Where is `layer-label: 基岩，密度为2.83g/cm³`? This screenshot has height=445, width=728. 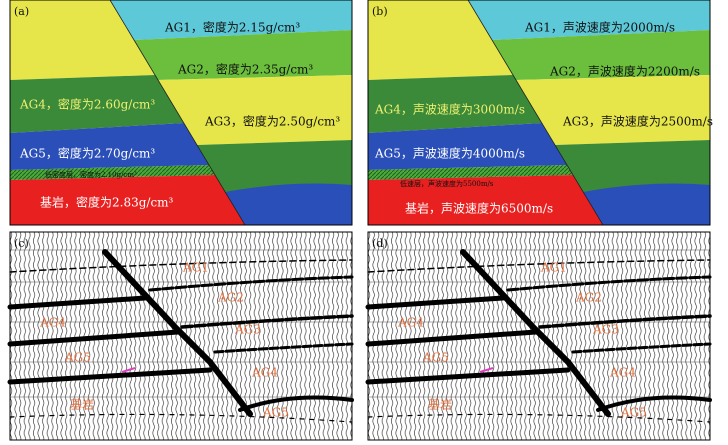
layer-label: 基岩，密度为2.83g/cm³ is located at coordinates (107, 202).